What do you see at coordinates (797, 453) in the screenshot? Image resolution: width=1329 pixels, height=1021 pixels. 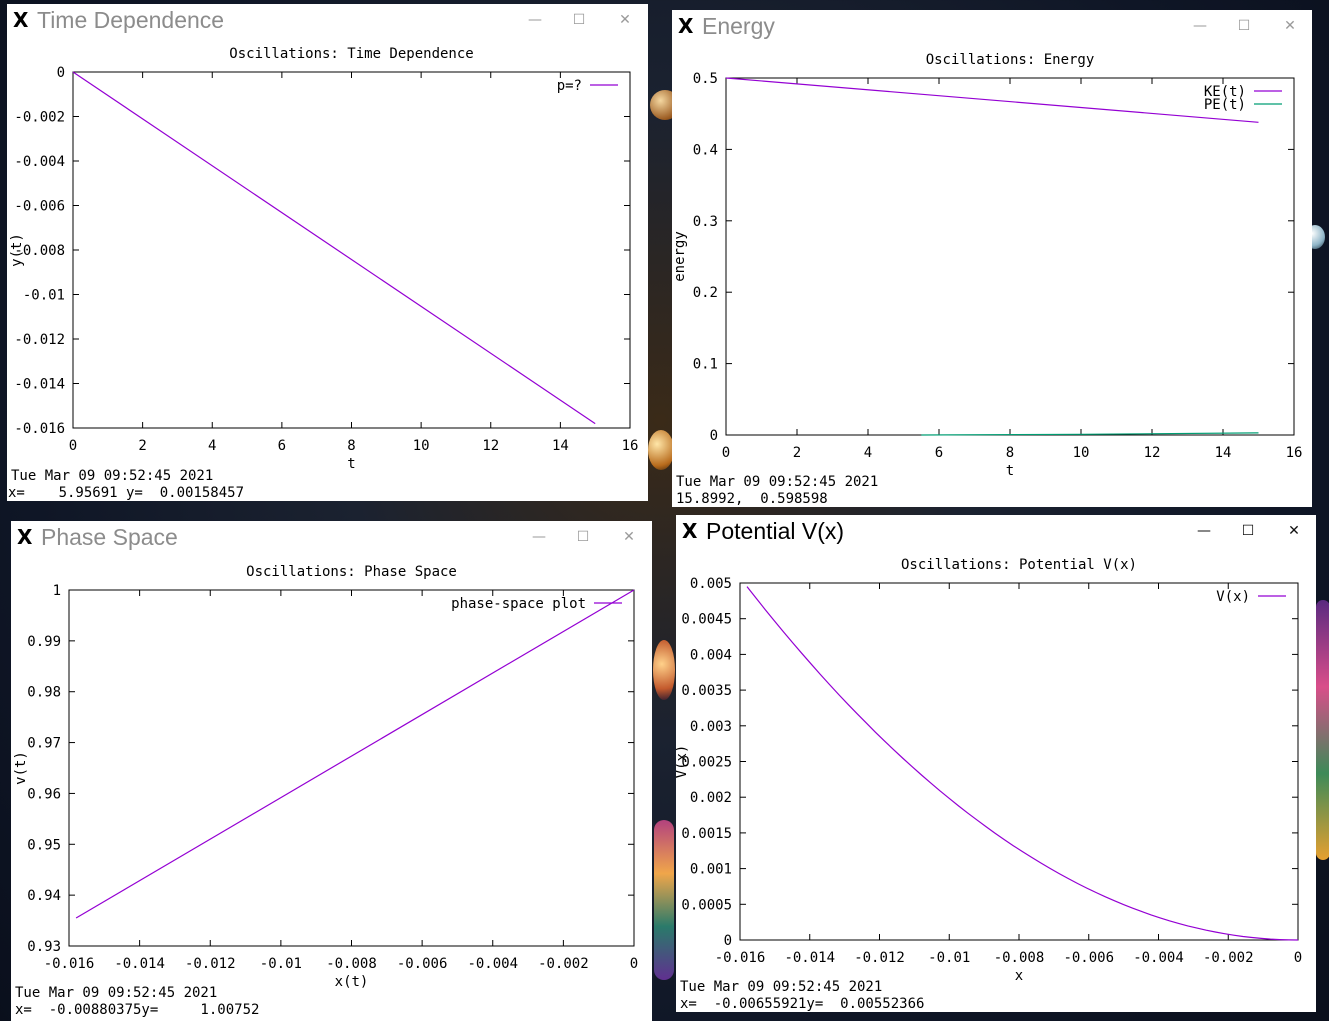 I see `x-tick-label: 2` at bounding box center [797, 453].